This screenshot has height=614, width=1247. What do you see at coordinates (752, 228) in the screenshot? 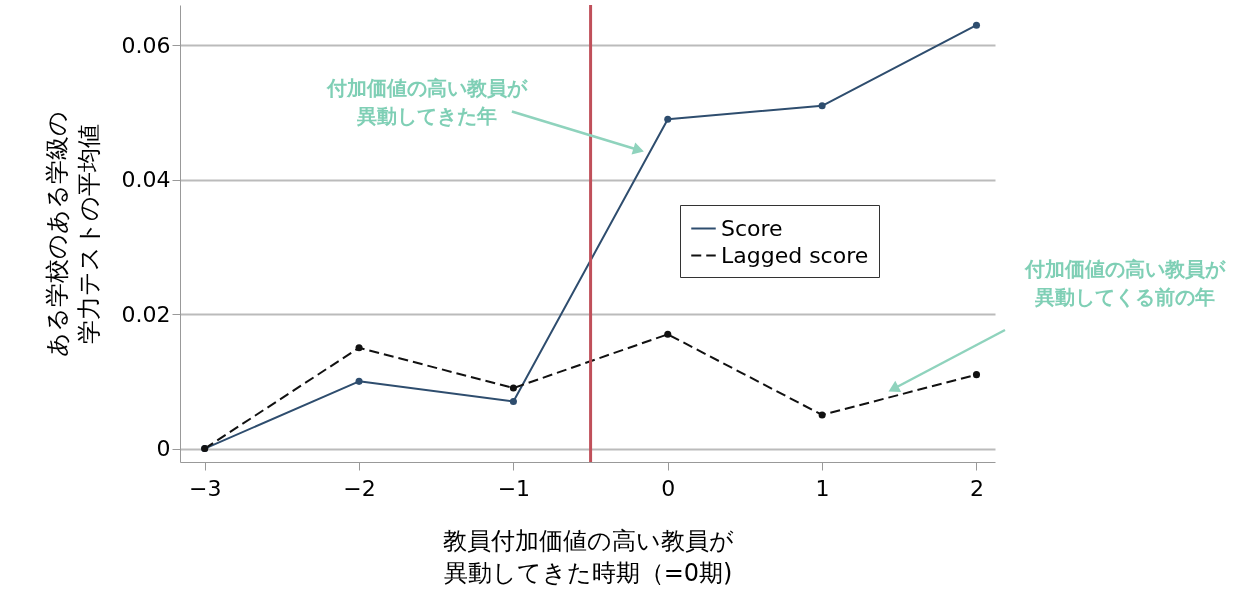
I see `legend-label: Score` at bounding box center [752, 228].